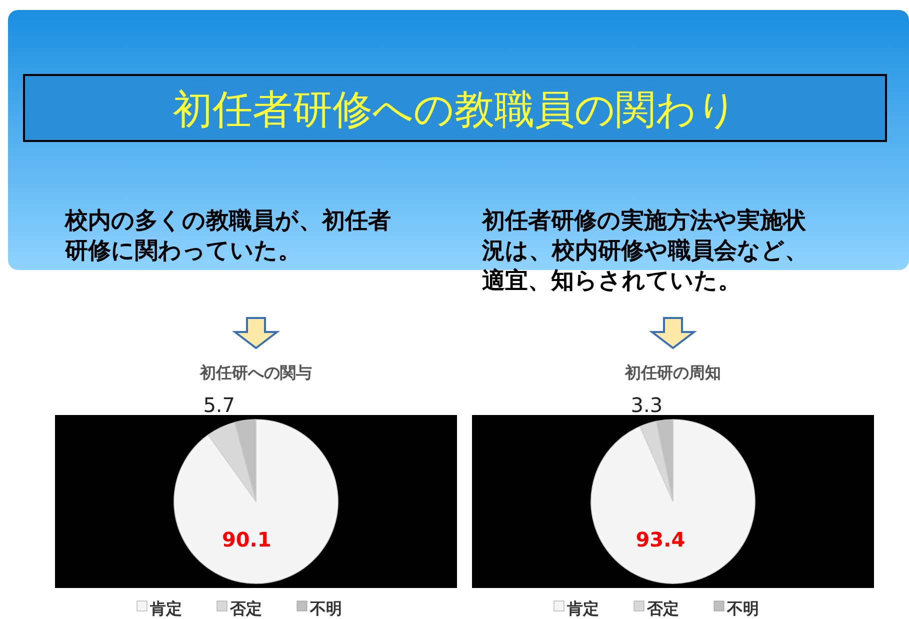 The height and width of the screenshot is (619, 909). What do you see at coordinates (219, 405) in the screenshot?
I see `data-label: 5.7` at bounding box center [219, 405].